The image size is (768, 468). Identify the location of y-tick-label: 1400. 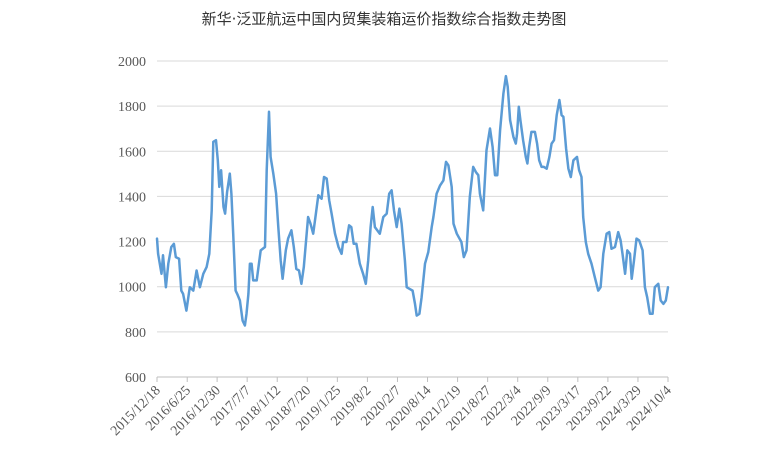
(132, 197).